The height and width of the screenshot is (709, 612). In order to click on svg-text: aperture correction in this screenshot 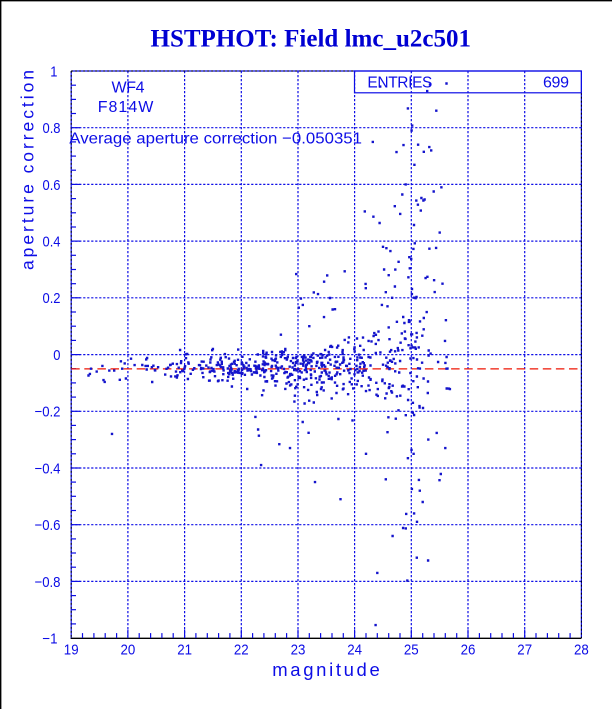, I will do `click(28, 170)`.